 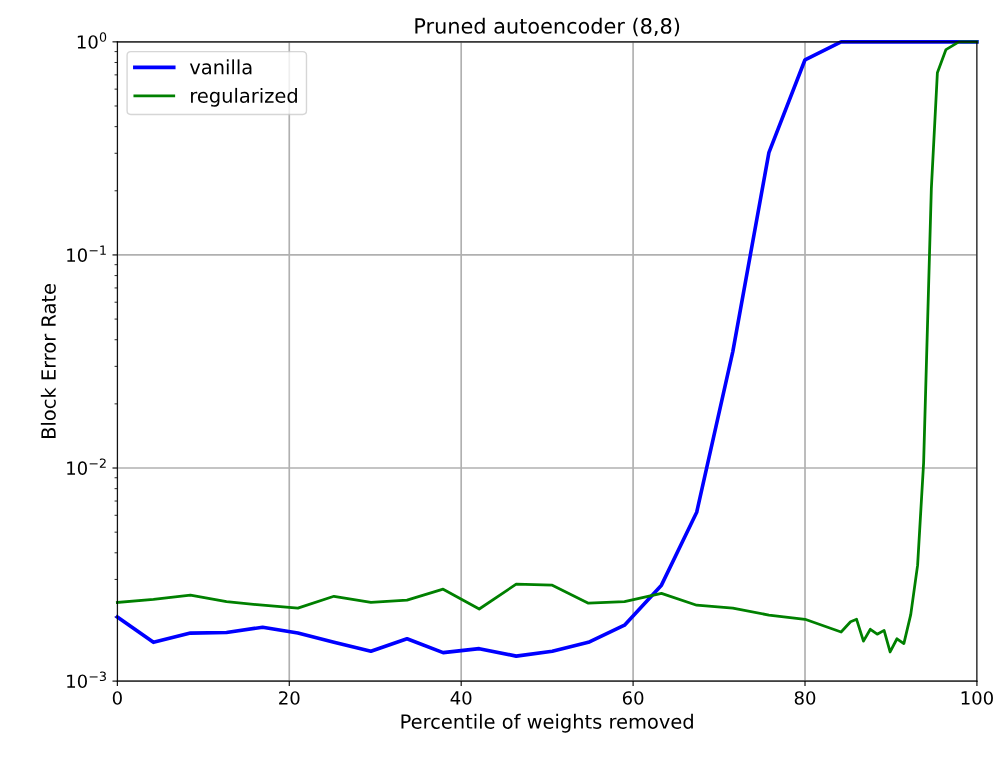 I want to click on y-tick-label: 10$^{−2}$, so click(x=86, y=466).